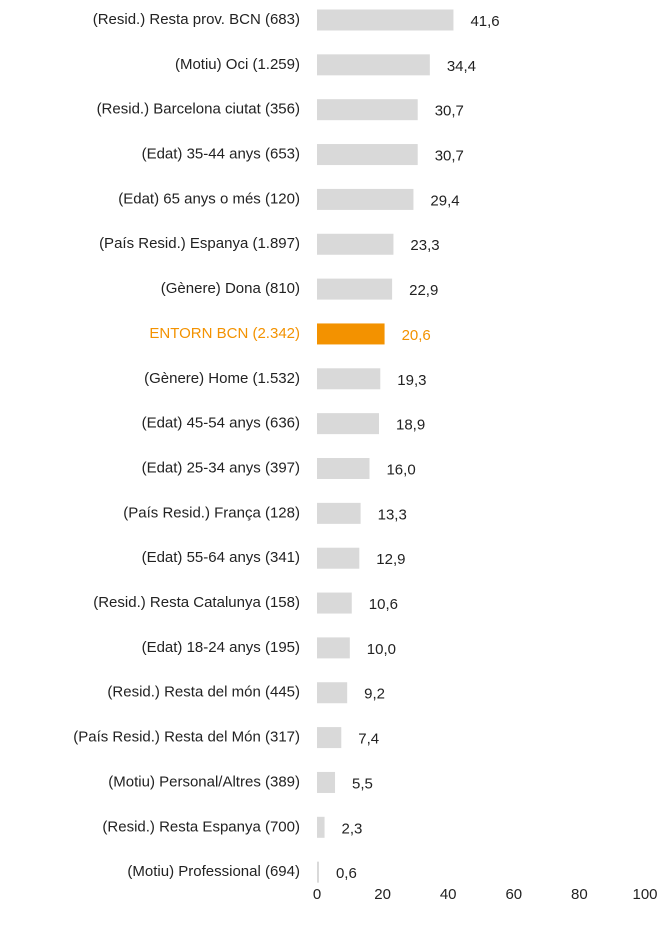 This screenshot has height=930, width=669. What do you see at coordinates (317, 894) in the screenshot?
I see `x-tick-label: 0` at bounding box center [317, 894].